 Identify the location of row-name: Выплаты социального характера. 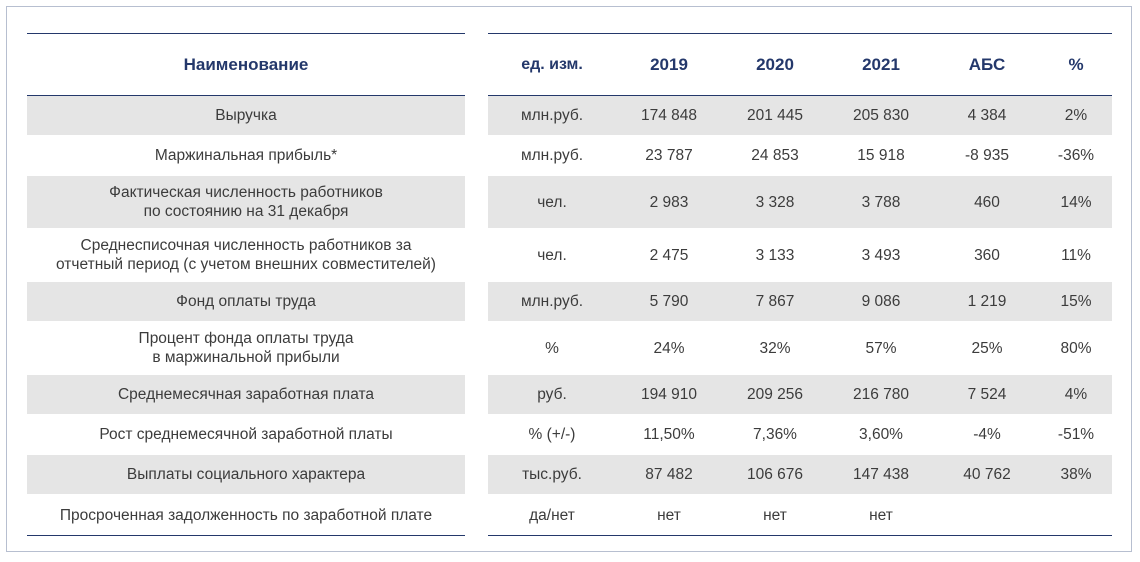
(246, 474).